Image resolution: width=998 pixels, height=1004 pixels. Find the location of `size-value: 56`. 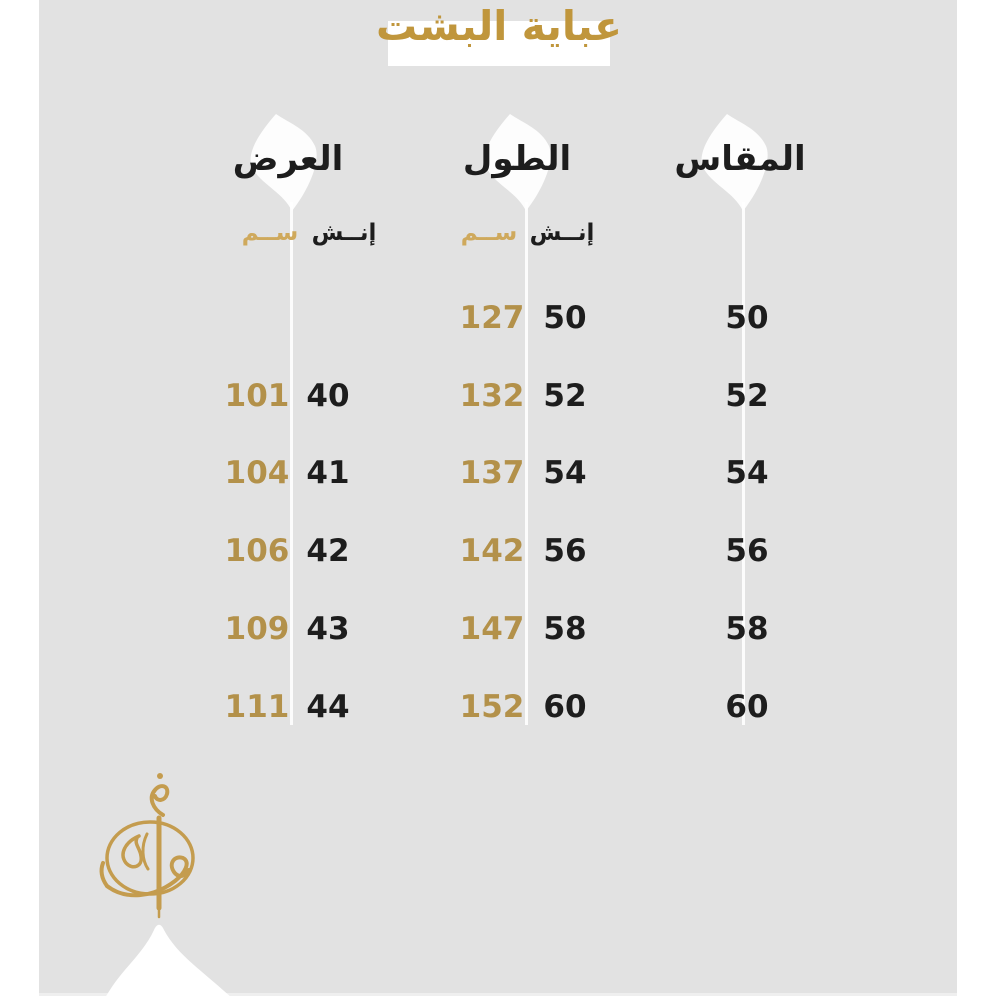

size-value: 56 is located at coordinates (747, 551).